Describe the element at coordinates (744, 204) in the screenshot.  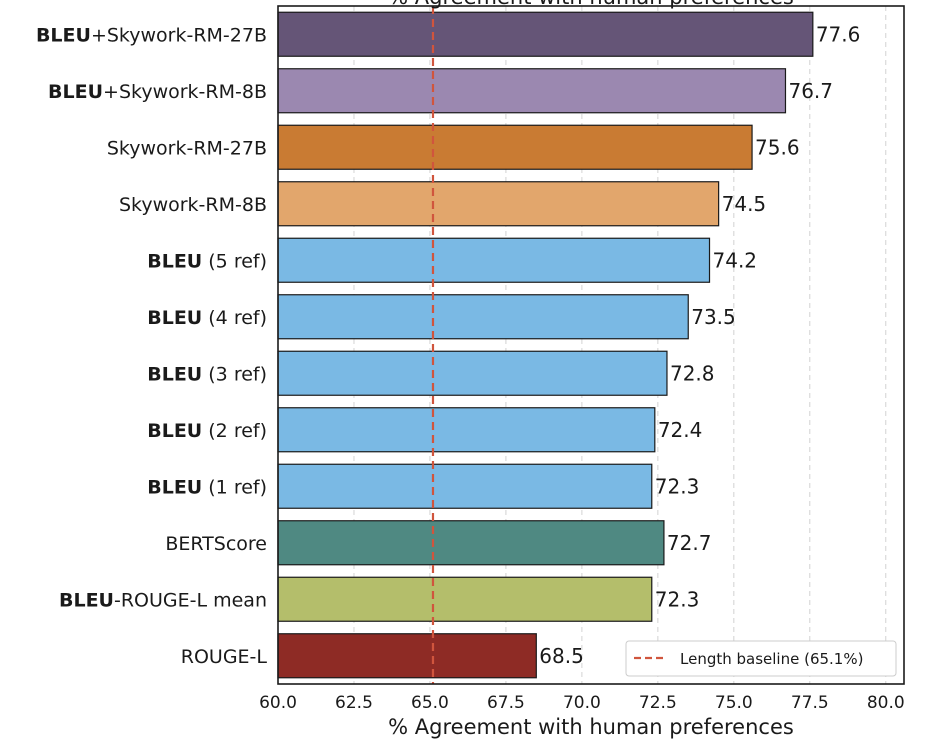
I see `value-label: 74.5` at that location.